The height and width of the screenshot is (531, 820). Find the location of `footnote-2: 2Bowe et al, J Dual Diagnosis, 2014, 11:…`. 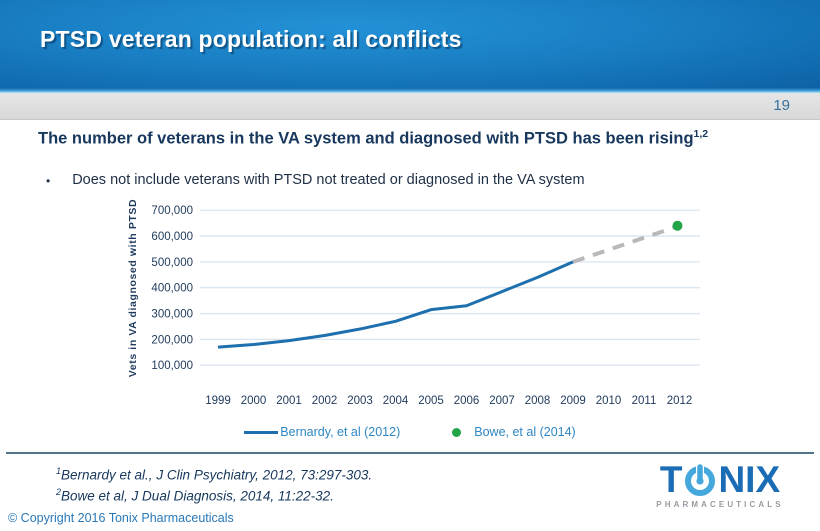

footnote-2: 2Bowe et al, J Dual Diagnosis, 2014, 11:… is located at coordinates (214, 496).